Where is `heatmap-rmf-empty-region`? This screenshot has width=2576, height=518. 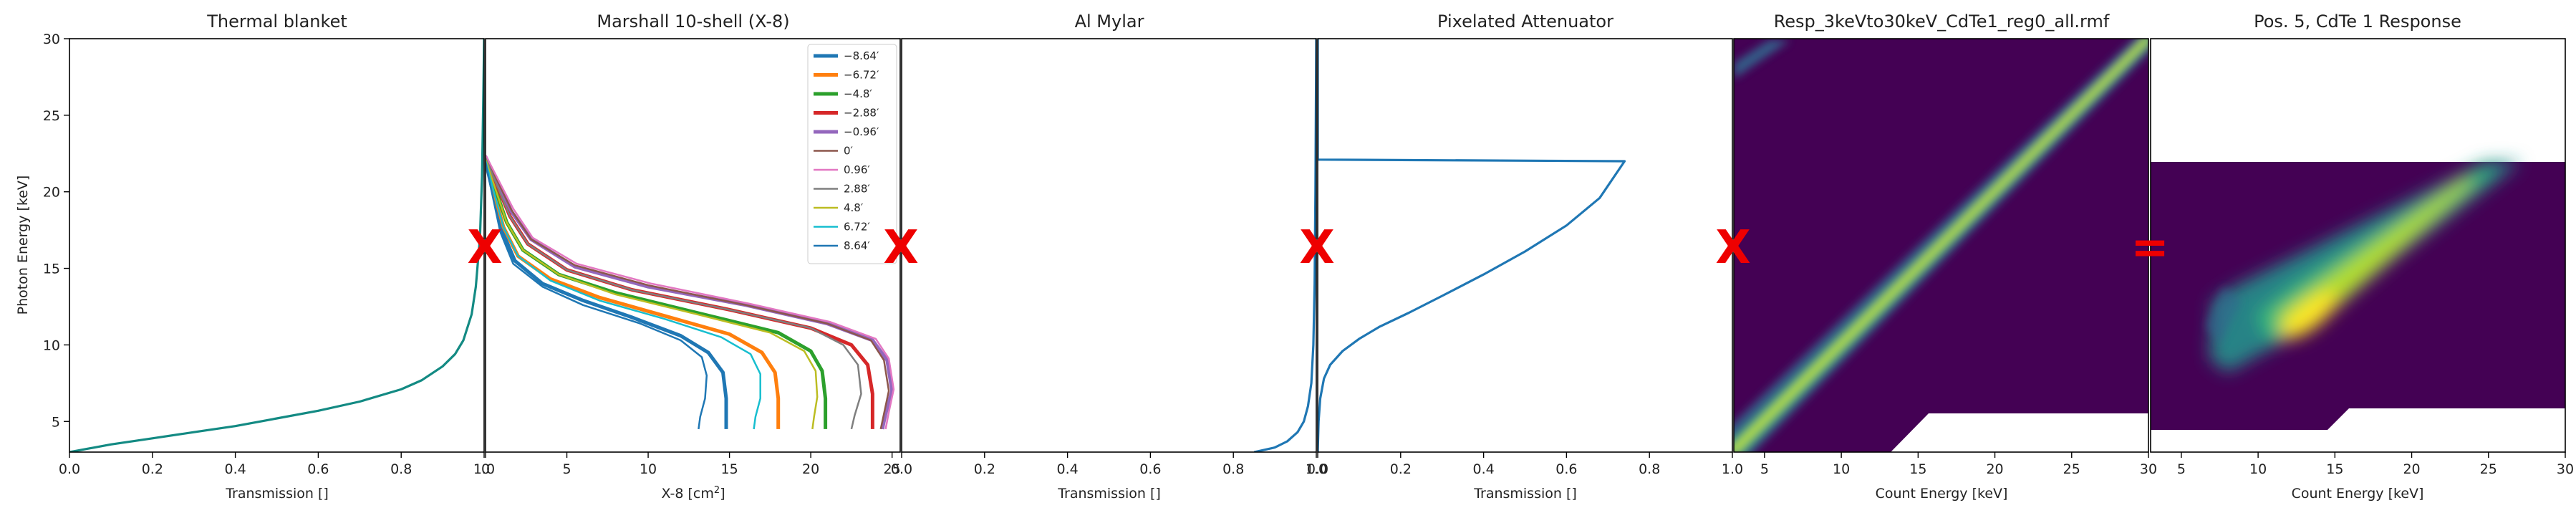 heatmap-rmf-empty-region is located at coordinates (2019, 432).